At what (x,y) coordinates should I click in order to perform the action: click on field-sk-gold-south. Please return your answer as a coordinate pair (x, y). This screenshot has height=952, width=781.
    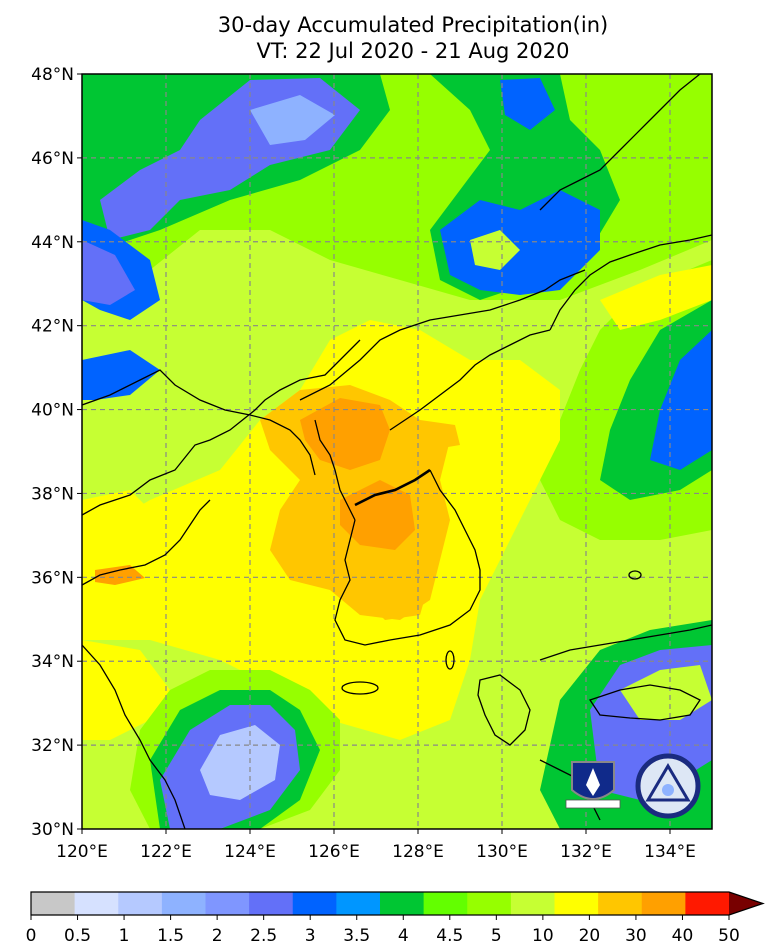
    Looking at the image, I should click on (395, 587).